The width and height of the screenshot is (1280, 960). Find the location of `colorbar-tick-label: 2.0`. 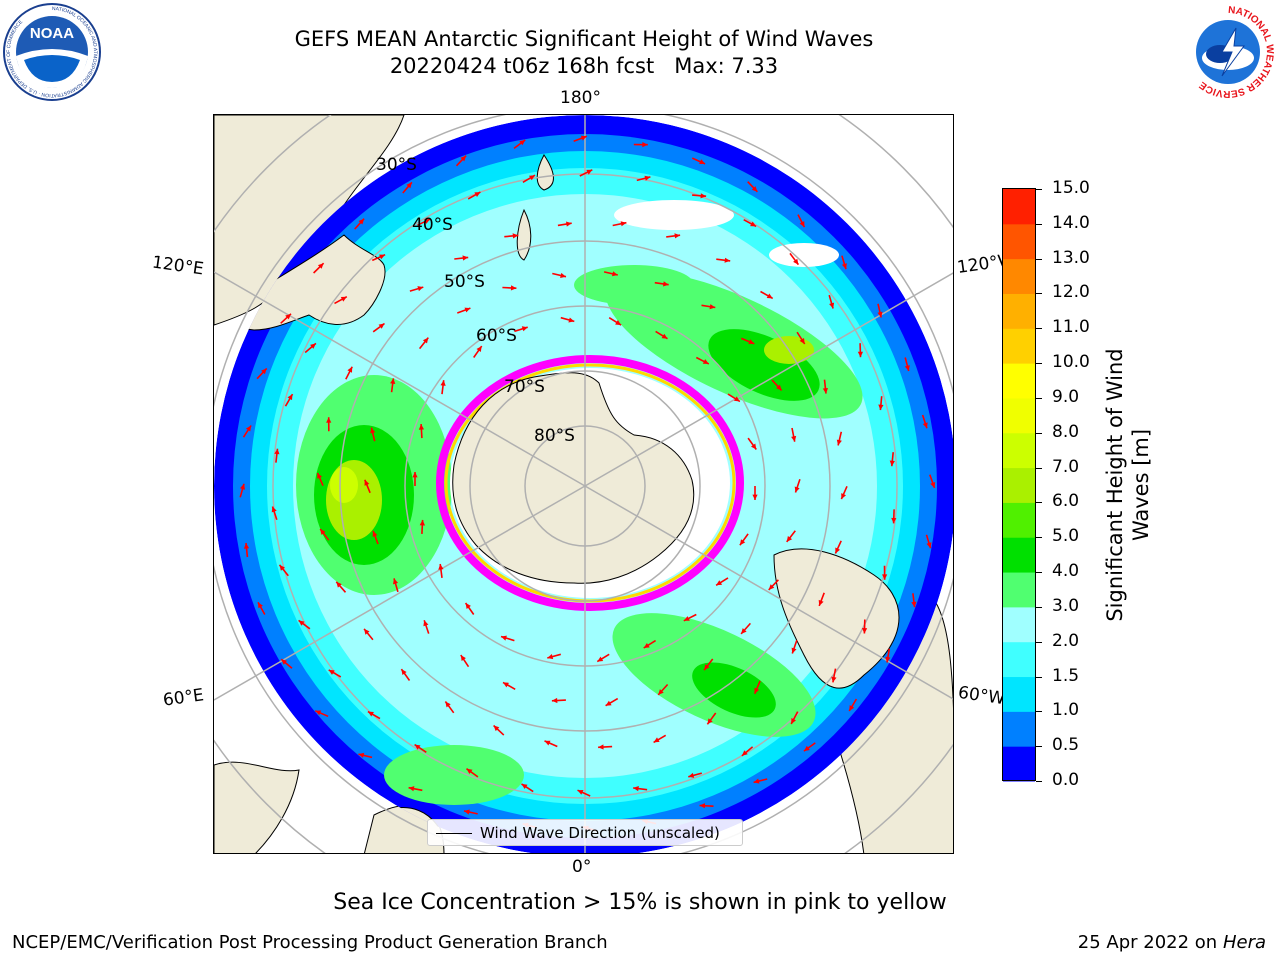

colorbar-tick-label: 2.0 is located at coordinates (1066, 640).